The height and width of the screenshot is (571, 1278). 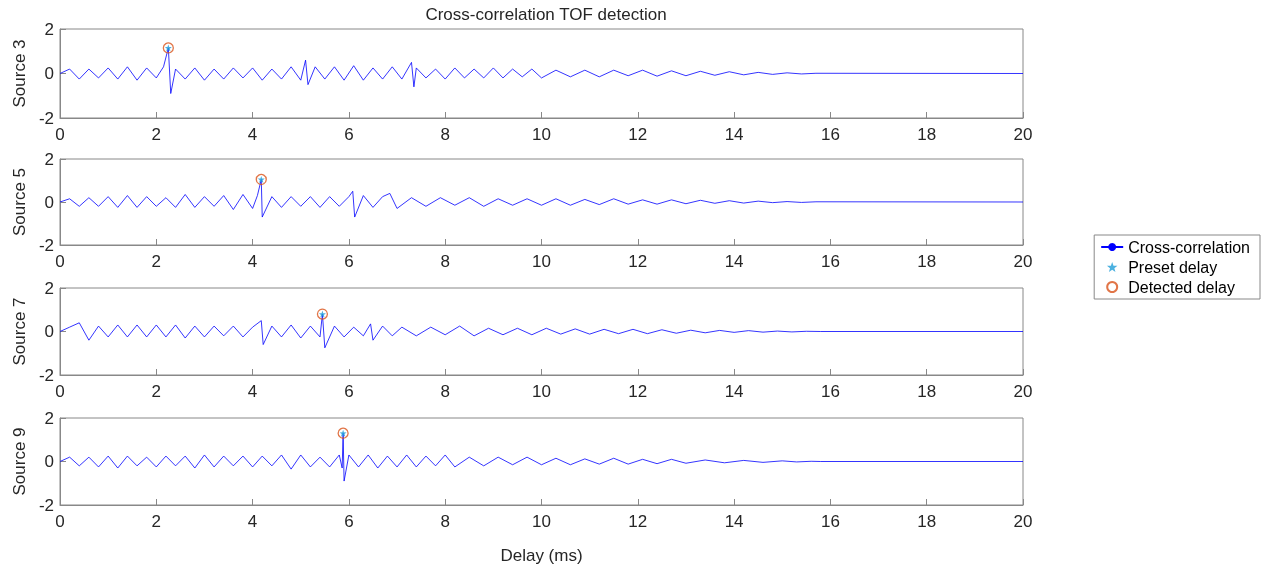 What do you see at coordinates (1189, 247) in the screenshot?
I see `legend-label: Cross-correlation` at bounding box center [1189, 247].